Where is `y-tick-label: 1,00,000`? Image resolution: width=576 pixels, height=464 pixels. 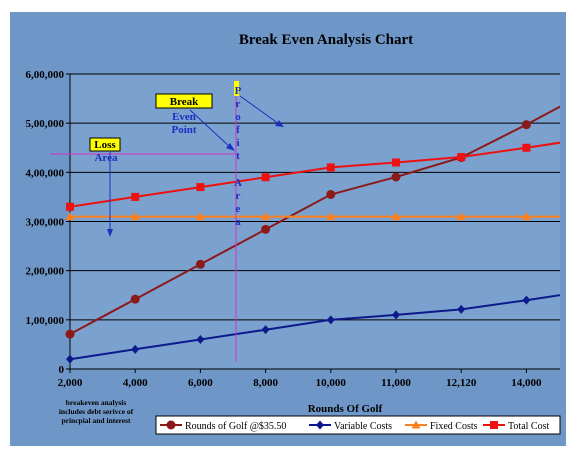
y-tick-label: 1,00,000 is located at coordinates (45, 321).